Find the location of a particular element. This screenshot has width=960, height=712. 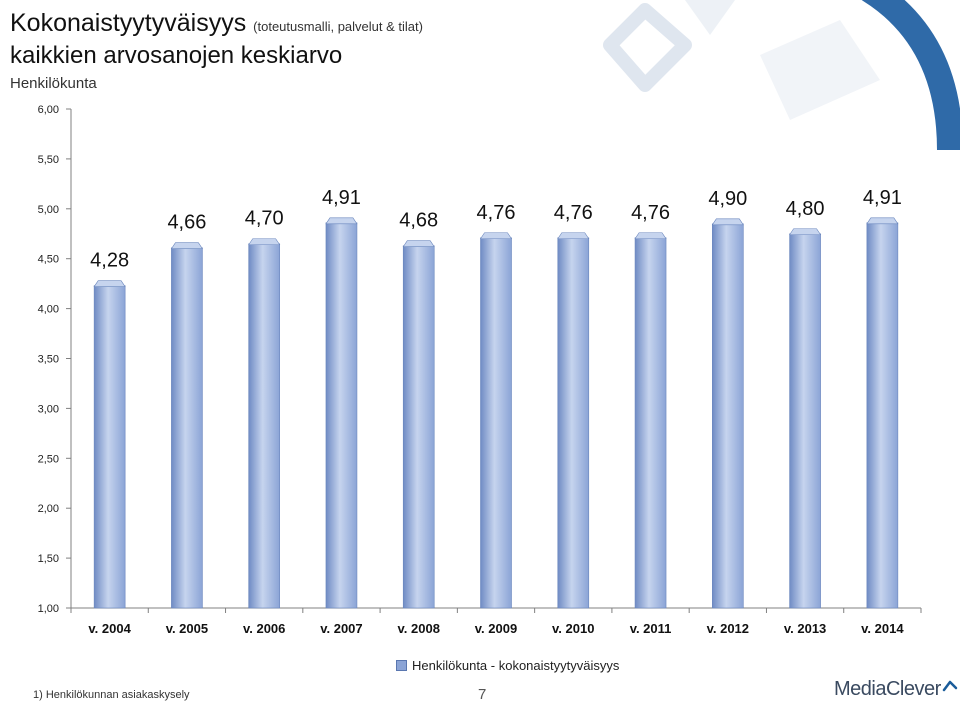

data-label: 4,28 is located at coordinates (109, 261).